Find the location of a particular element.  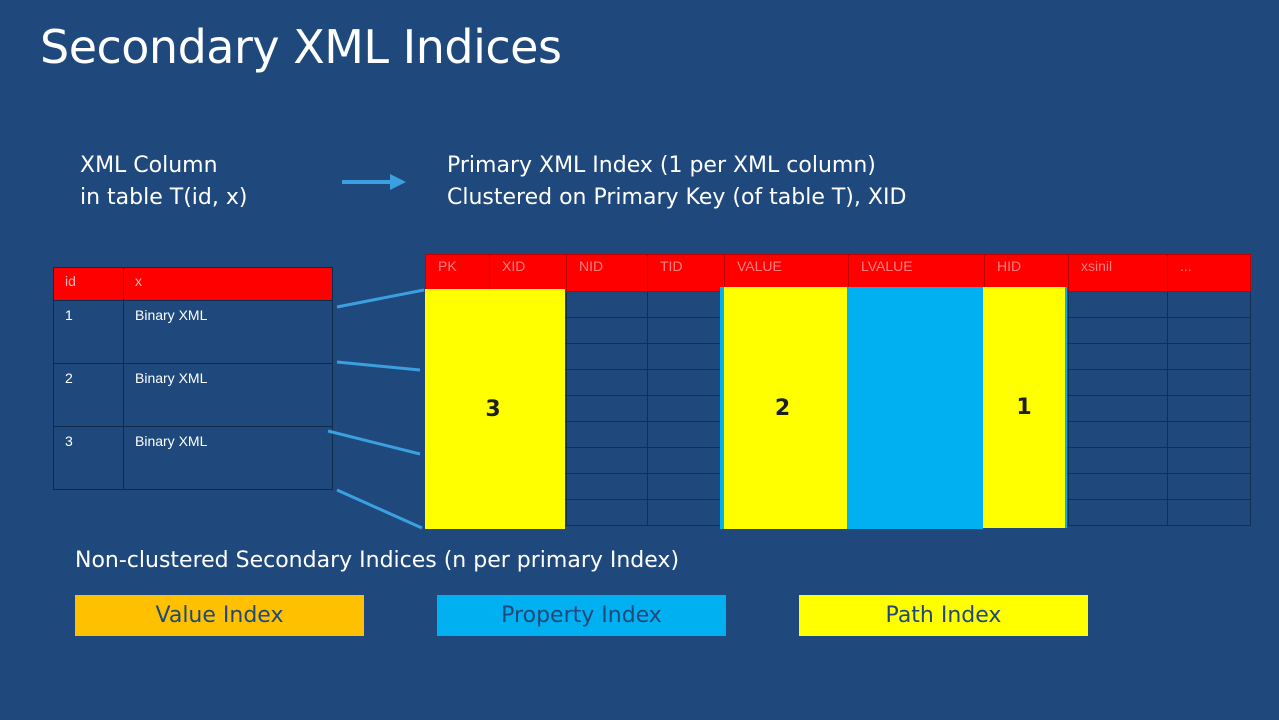

path-index-value-block: 2 is located at coordinates (783, 408).